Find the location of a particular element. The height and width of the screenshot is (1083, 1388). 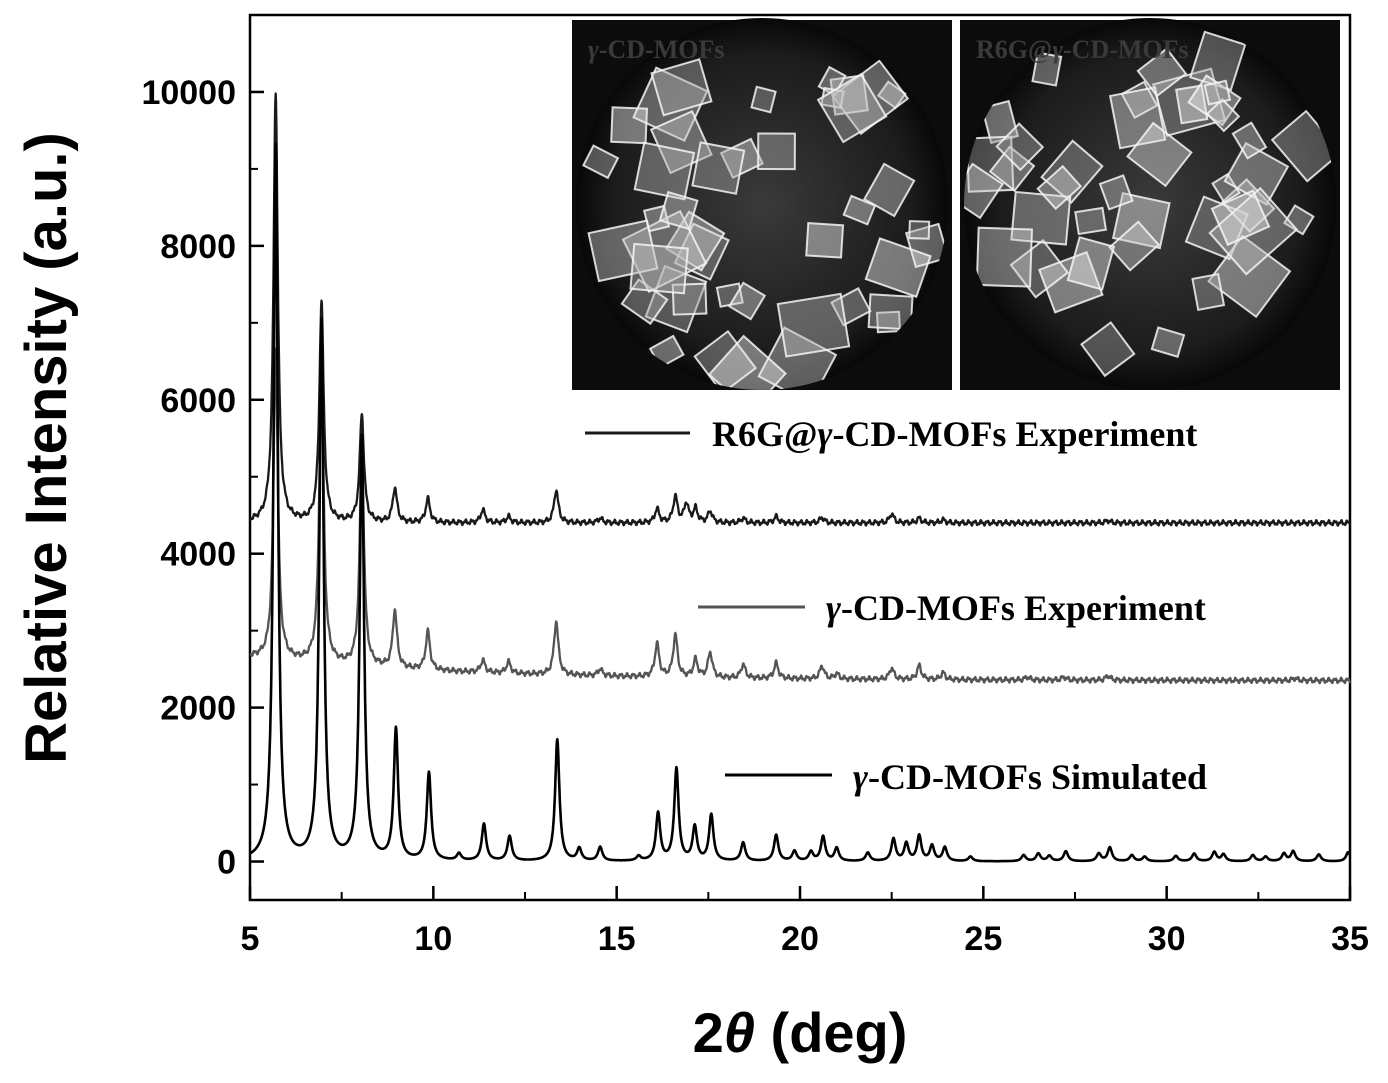

y-tick-label-4000: 4000 is located at coordinates (198, 555).